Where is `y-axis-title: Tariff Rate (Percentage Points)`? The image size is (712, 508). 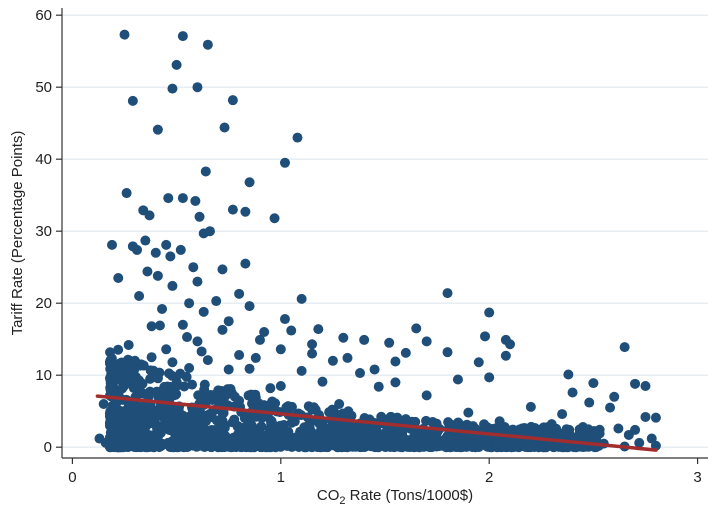
y-axis-title: Tariff Rate (Percentage Points) is located at coordinates (17, 233).